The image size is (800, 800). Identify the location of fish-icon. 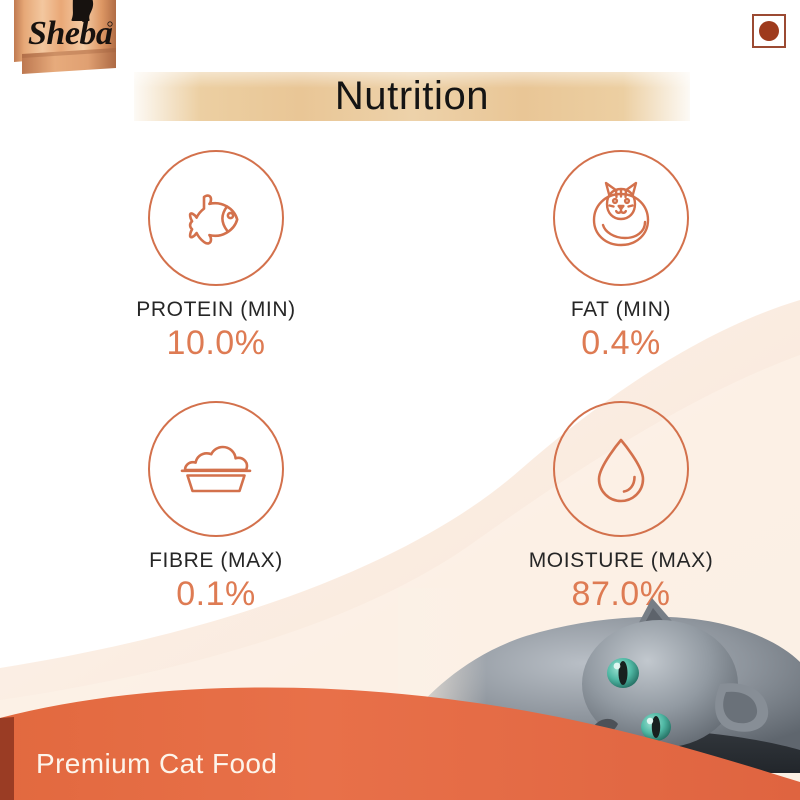
(213, 219).